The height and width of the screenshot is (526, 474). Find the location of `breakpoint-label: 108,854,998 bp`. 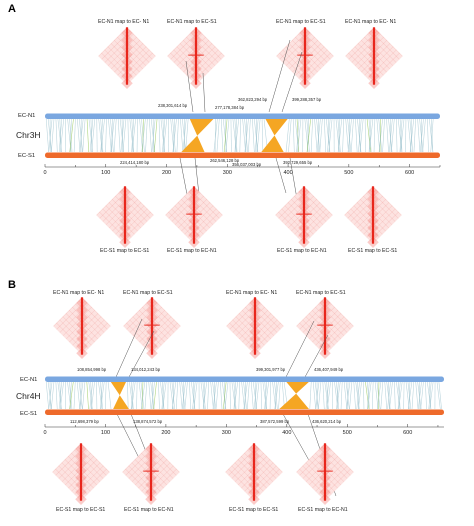

breakpoint-label: 108,854,998 bp is located at coordinates (92, 369).